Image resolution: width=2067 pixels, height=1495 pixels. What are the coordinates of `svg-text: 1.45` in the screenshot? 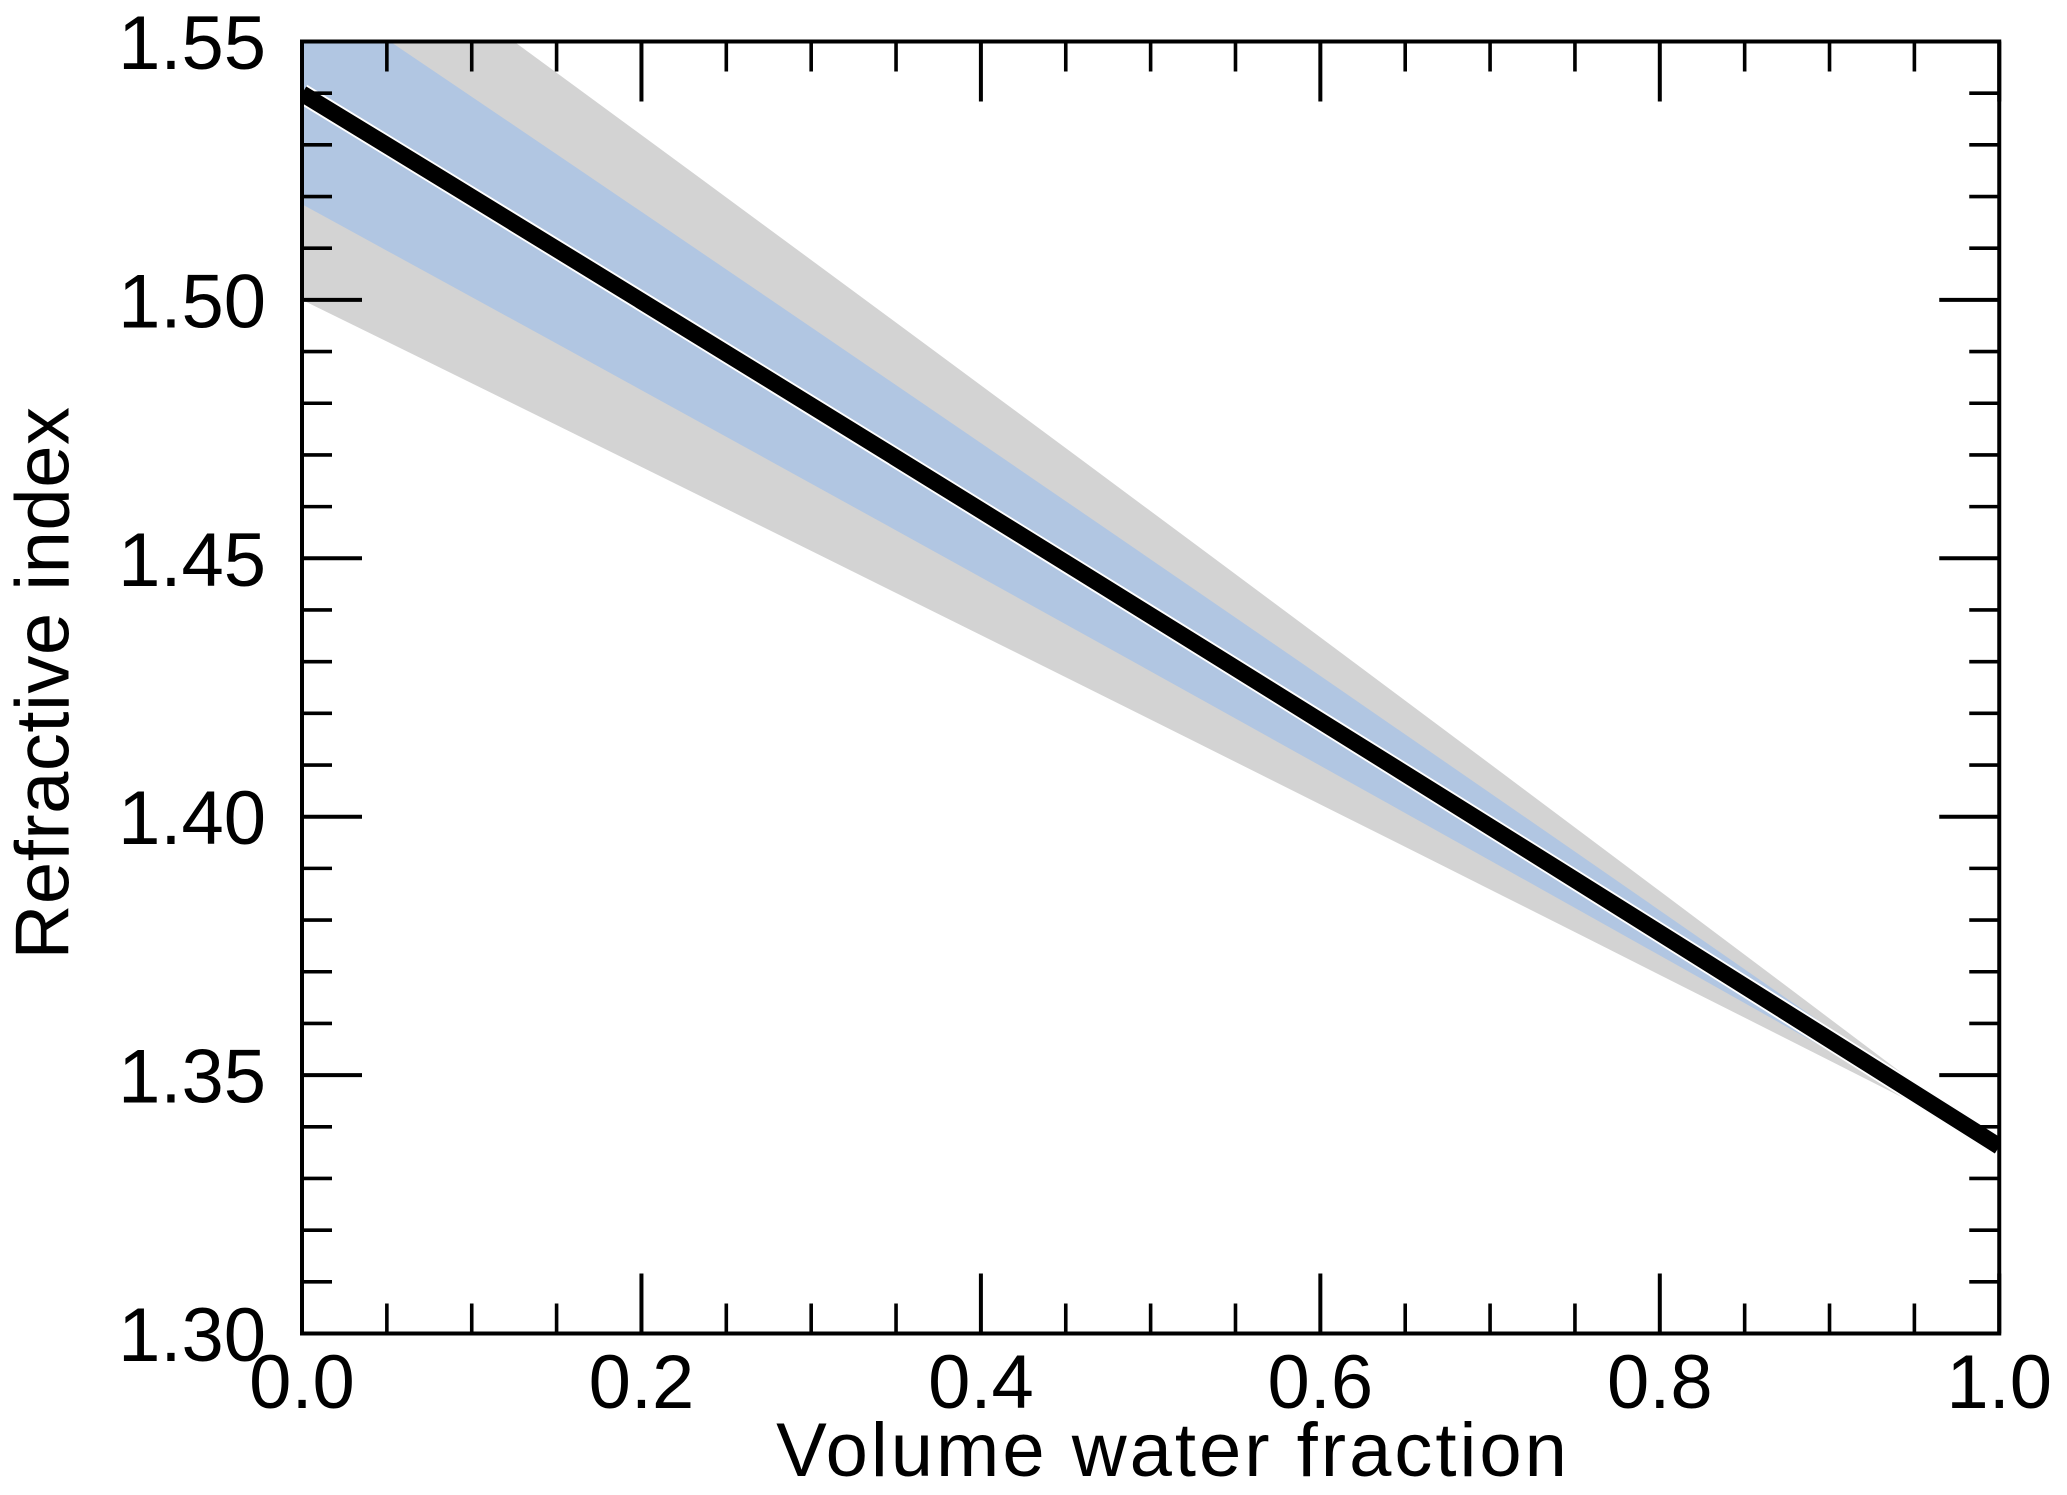 It's located at (192, 560).